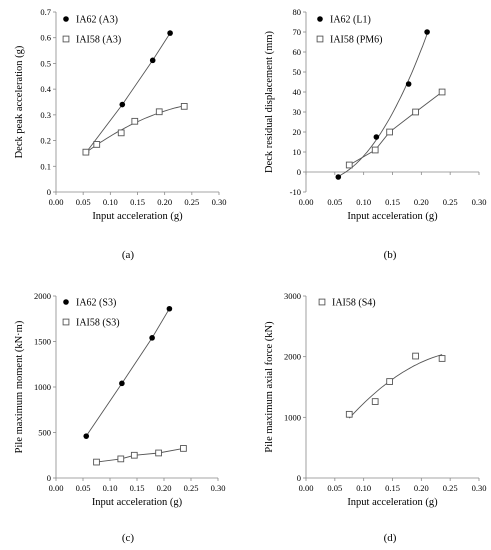  Describe the element at coordinates (19, 386) in the screenshot. I see `y-axis-label: Pile maximum moment (kN·m)` at that location.